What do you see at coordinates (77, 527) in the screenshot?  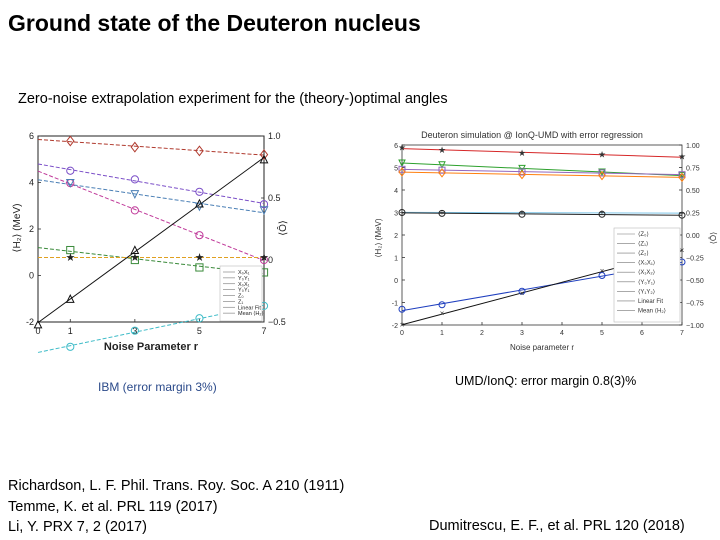 I see `reference-item: Li, Y. PRX 7, 2 (2017)` at bounding box center [77, 527].